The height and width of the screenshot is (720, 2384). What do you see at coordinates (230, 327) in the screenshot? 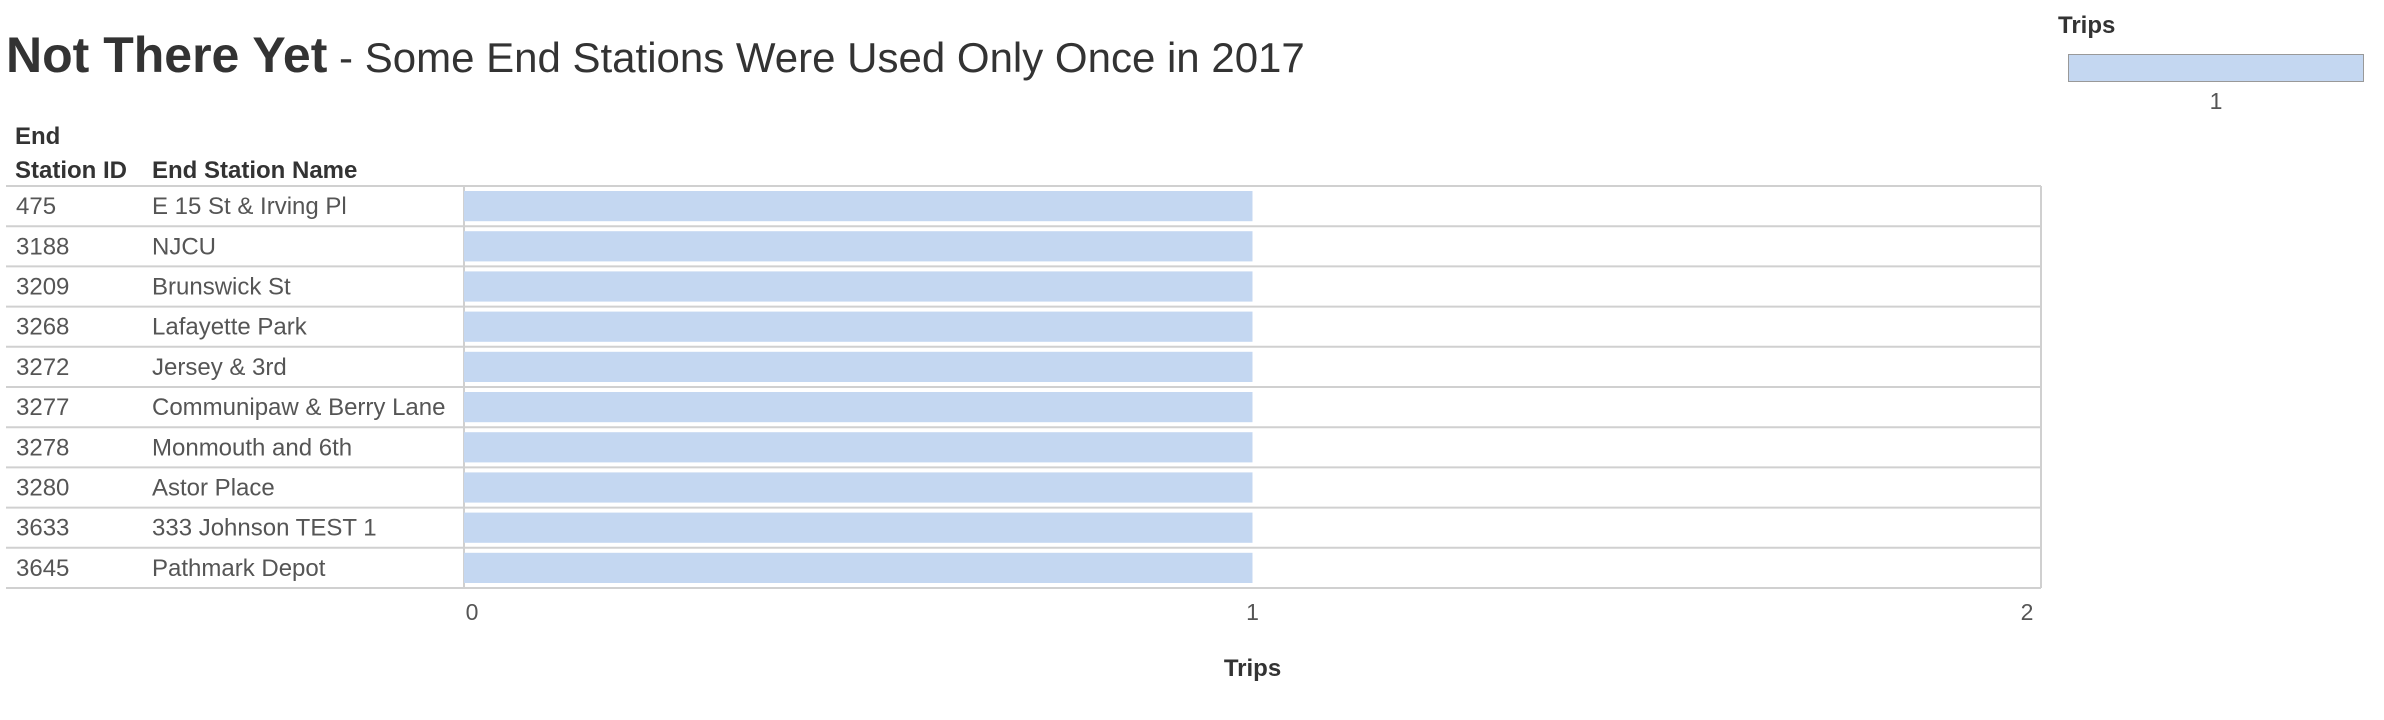
I see `station-name-cell: Lafayette Park` at bounding box center [230, 327].